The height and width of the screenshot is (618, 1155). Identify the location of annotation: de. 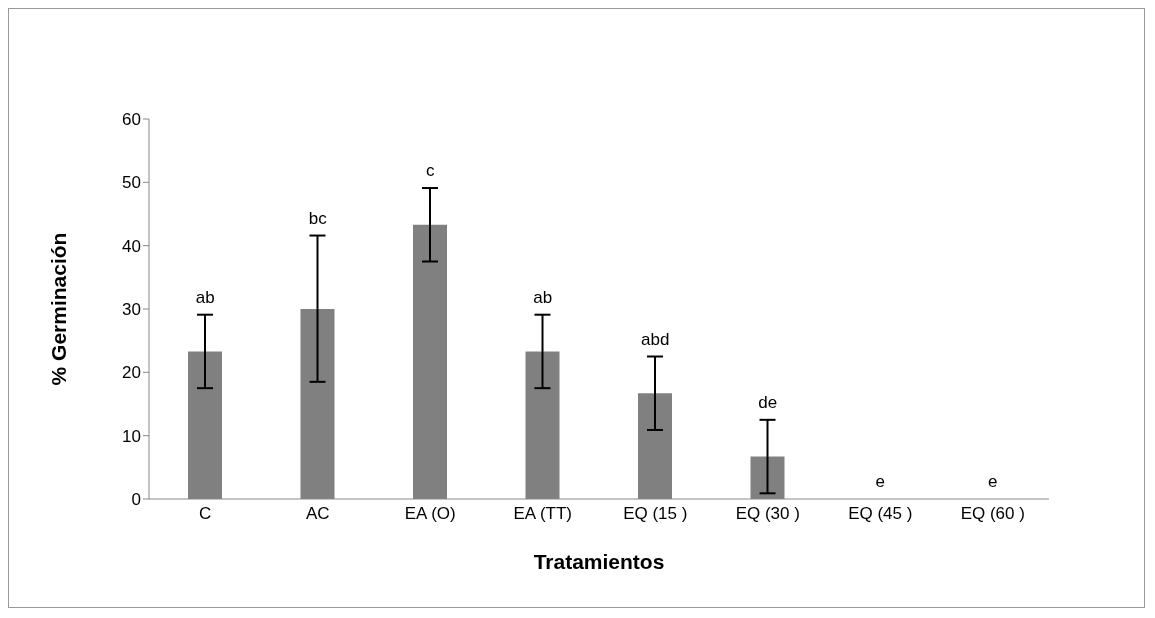
(768, 402).